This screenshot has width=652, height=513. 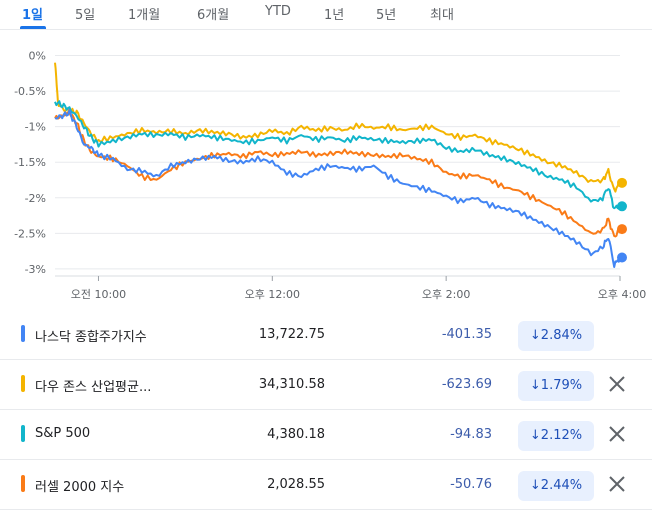 What do you see at coordinates (98, 294) in the screenshot?
I see `x-tick-label: 오전 10:00` at bounding box center [98, 294].